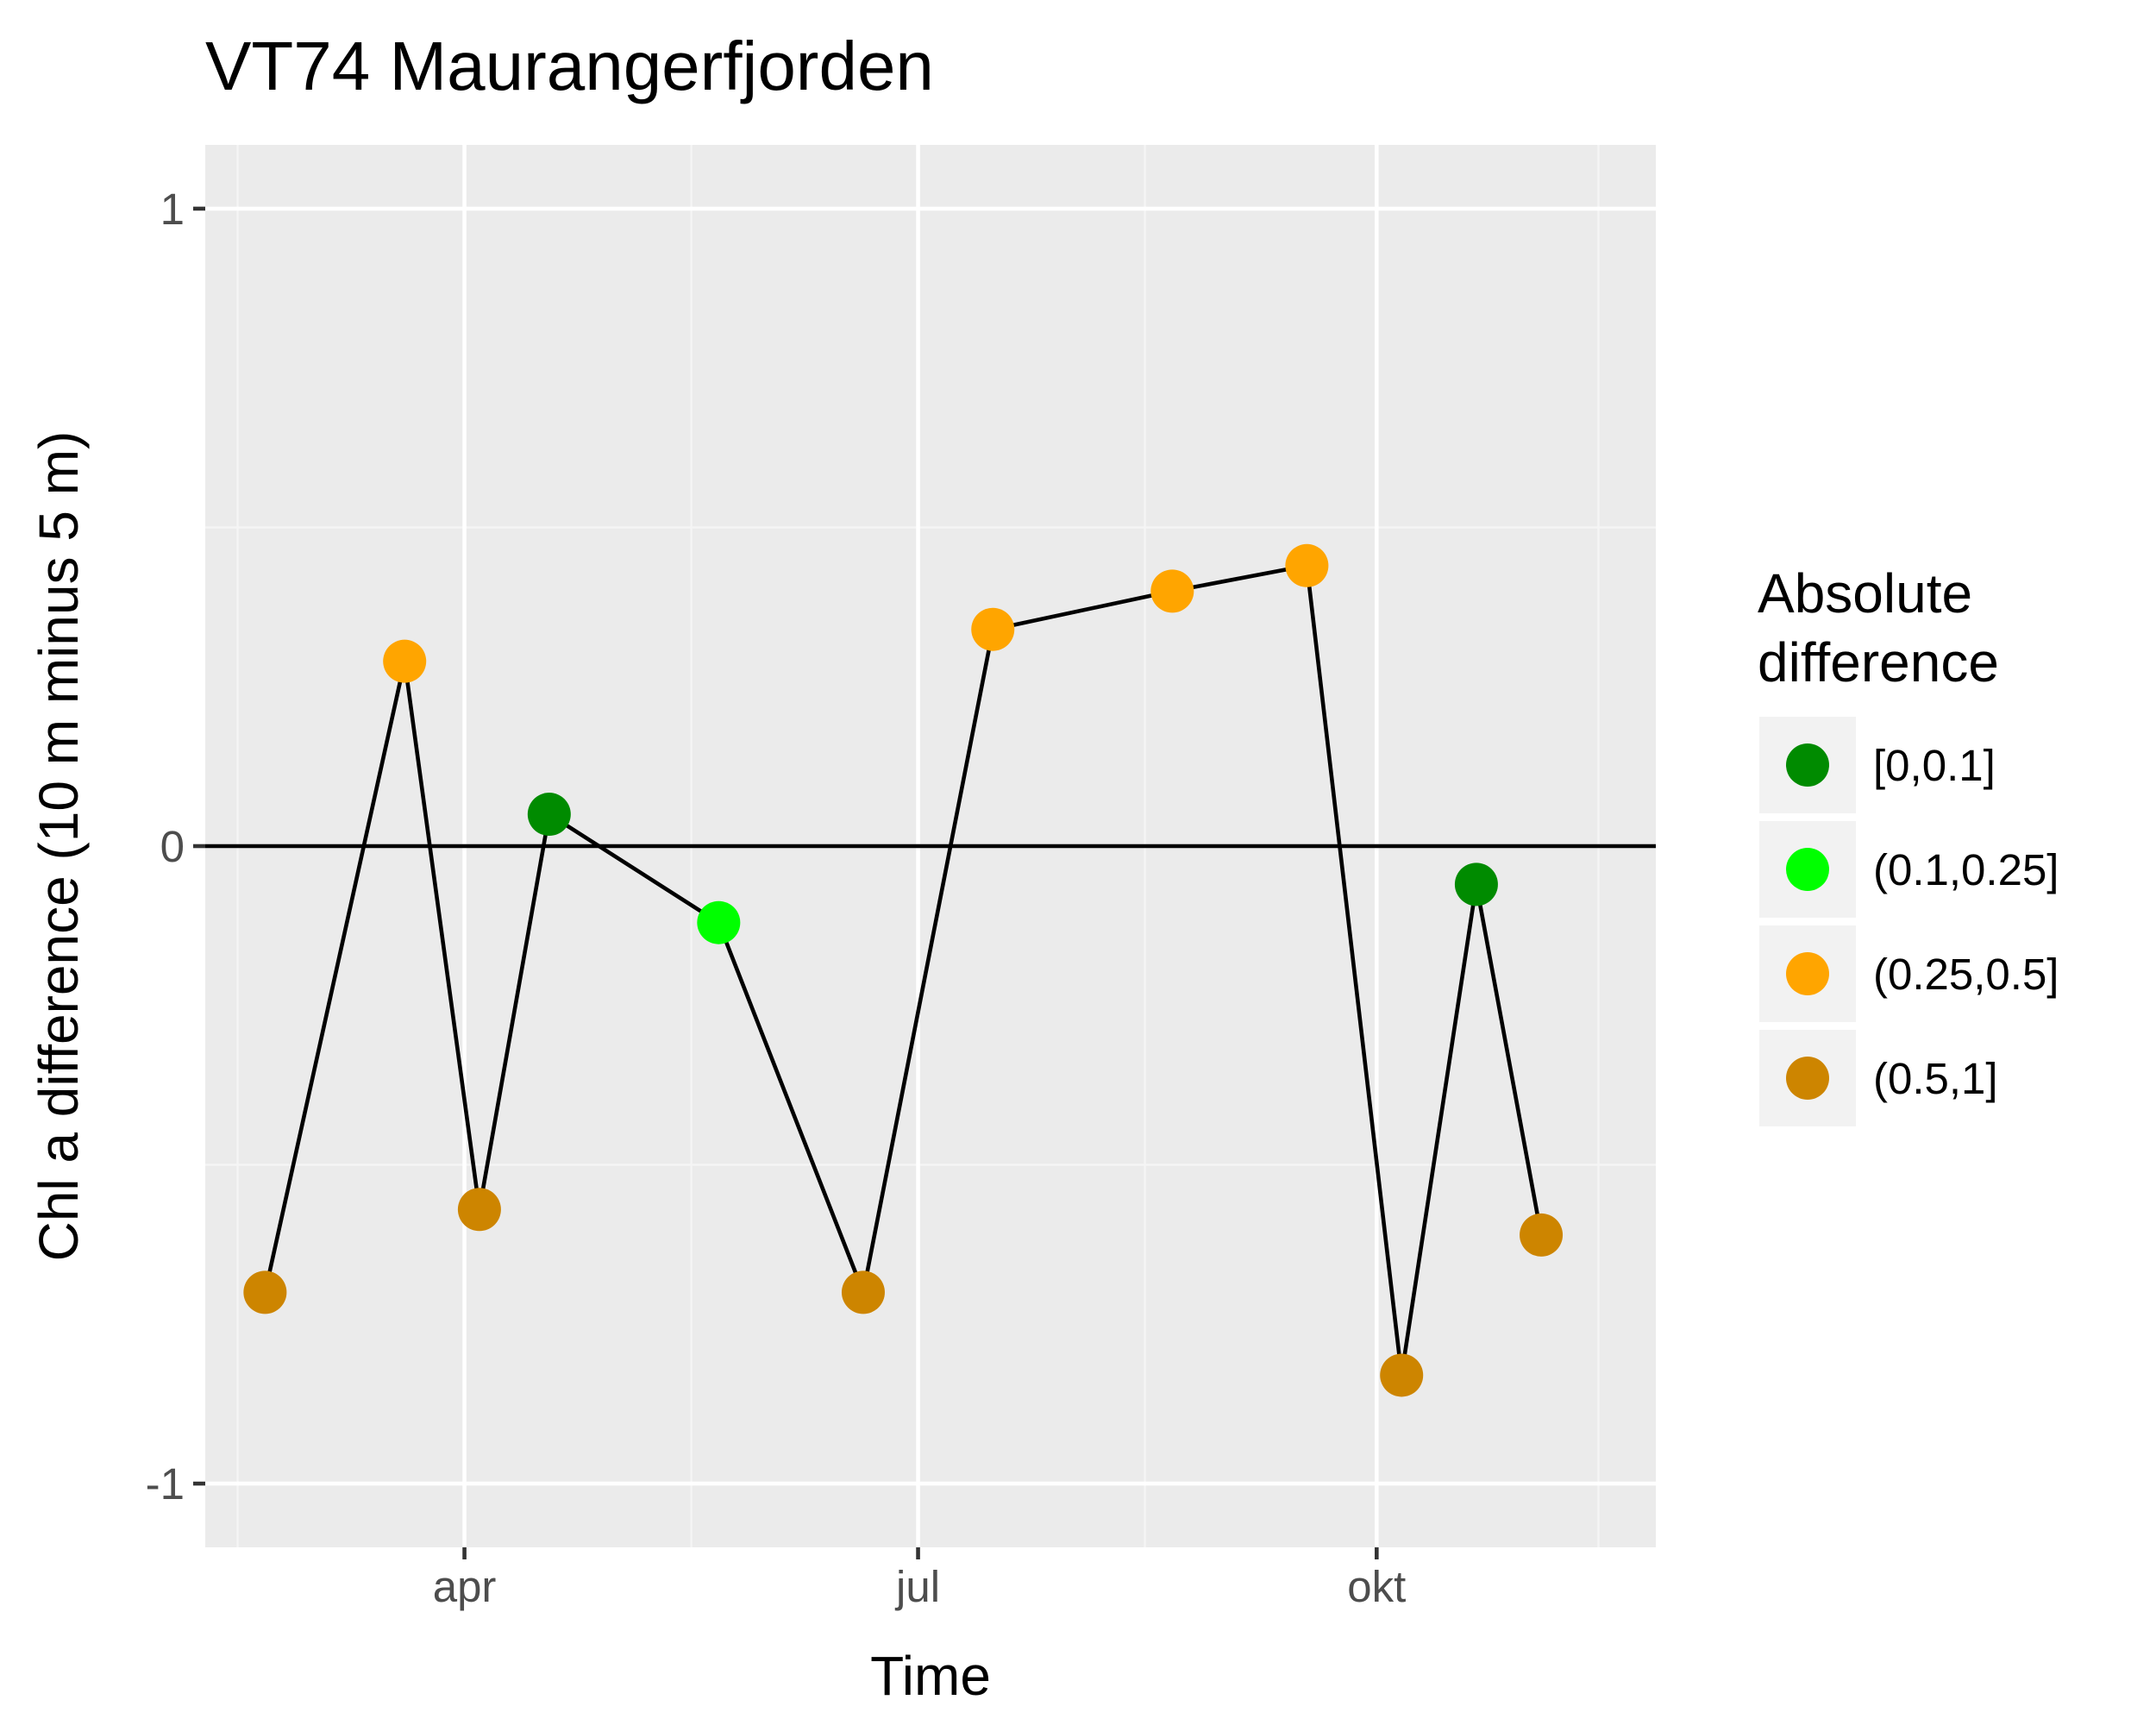  What do you see at coordinates (1935, 1079) in the screenshot?
I see `legend-label: (0.5,1]` at bounding box center [1935, 1079].